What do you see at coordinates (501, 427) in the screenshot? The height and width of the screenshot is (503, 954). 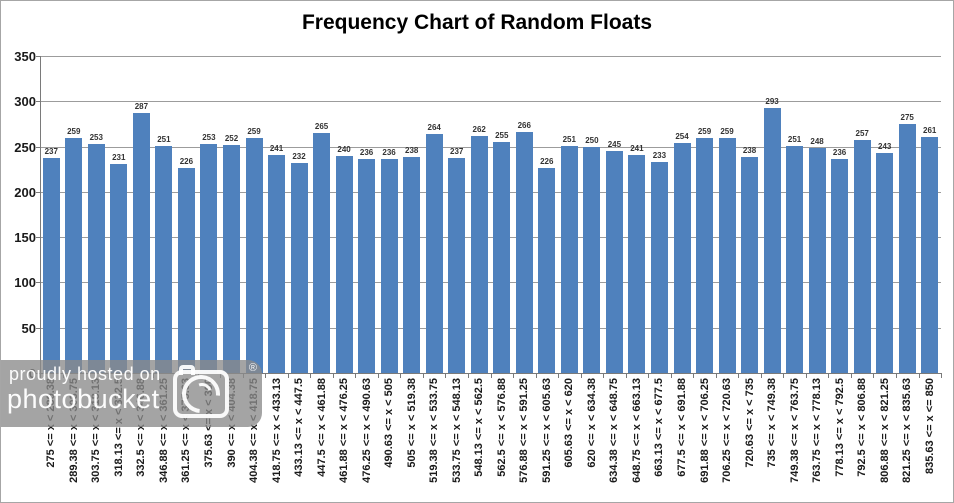 I see `x-axis-tick-label: 562.5 <= x < 576.88` at bounding box center [501, 427].